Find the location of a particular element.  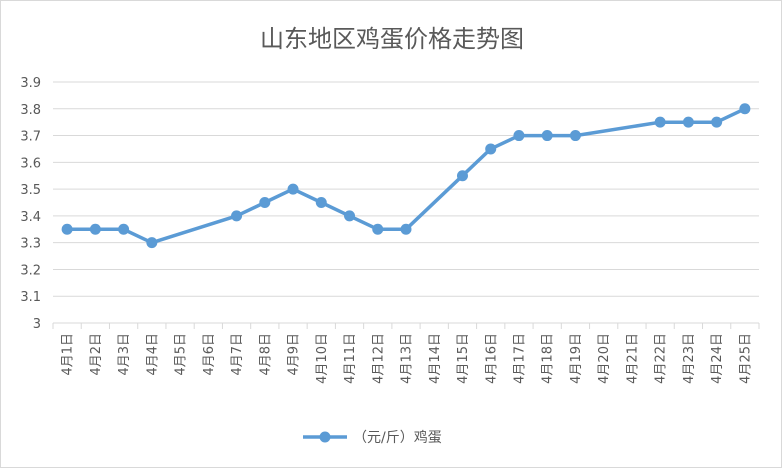

x-tick-label: 4月17日 is located at coordinates (520, 358).